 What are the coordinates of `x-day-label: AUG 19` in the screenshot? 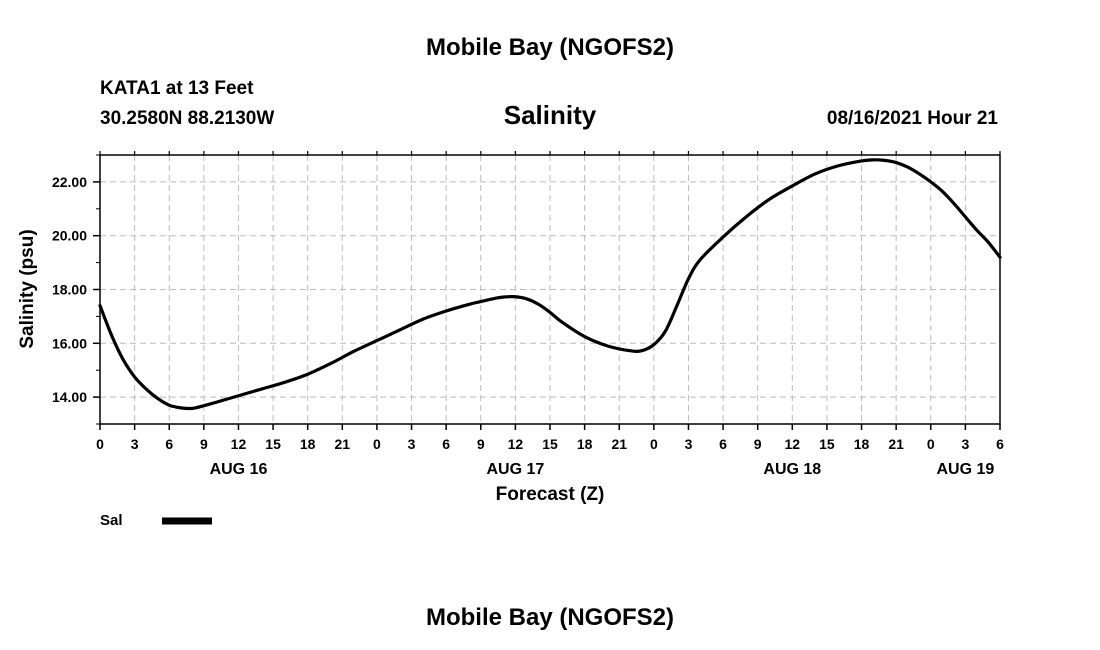 It's located at (965, 469).